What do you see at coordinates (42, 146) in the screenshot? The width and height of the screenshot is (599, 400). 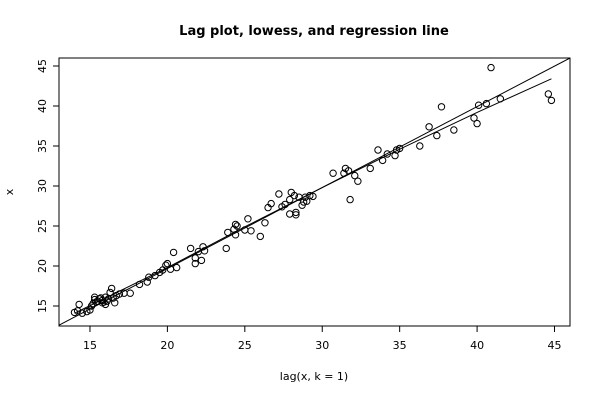 I see `y-tick-label: 35` at bounding box center [42, 146].